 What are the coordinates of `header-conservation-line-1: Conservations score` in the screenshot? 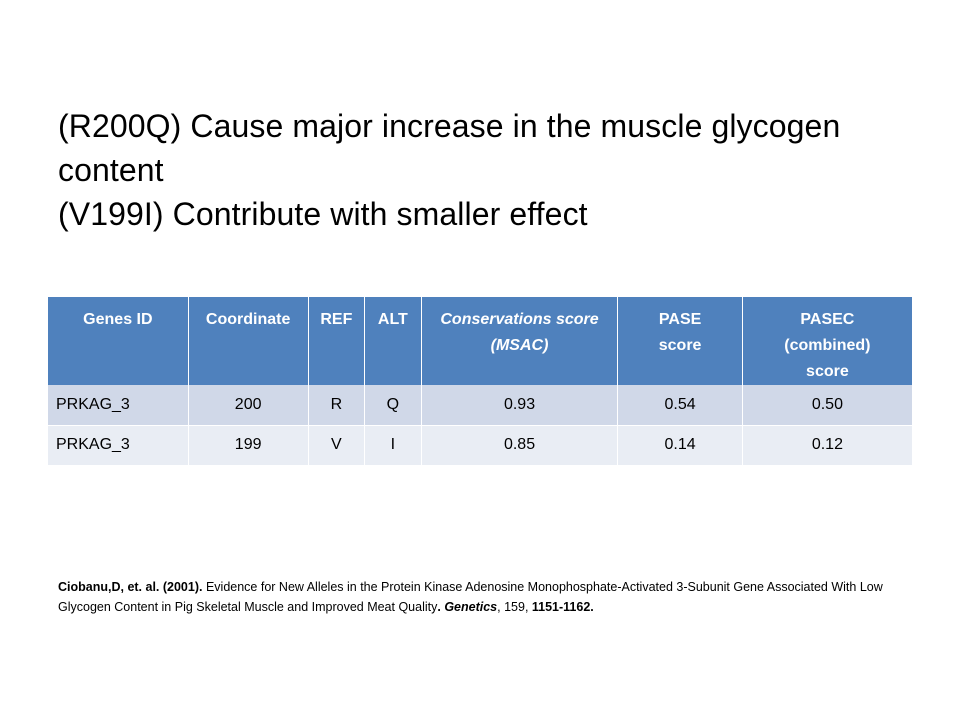 It's located at (519, 319).